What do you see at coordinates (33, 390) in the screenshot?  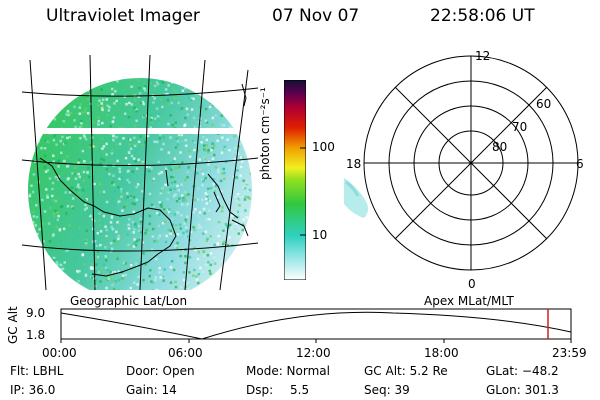 I see `ip-status: IP: 36.0` at bounding box center [33, 390].